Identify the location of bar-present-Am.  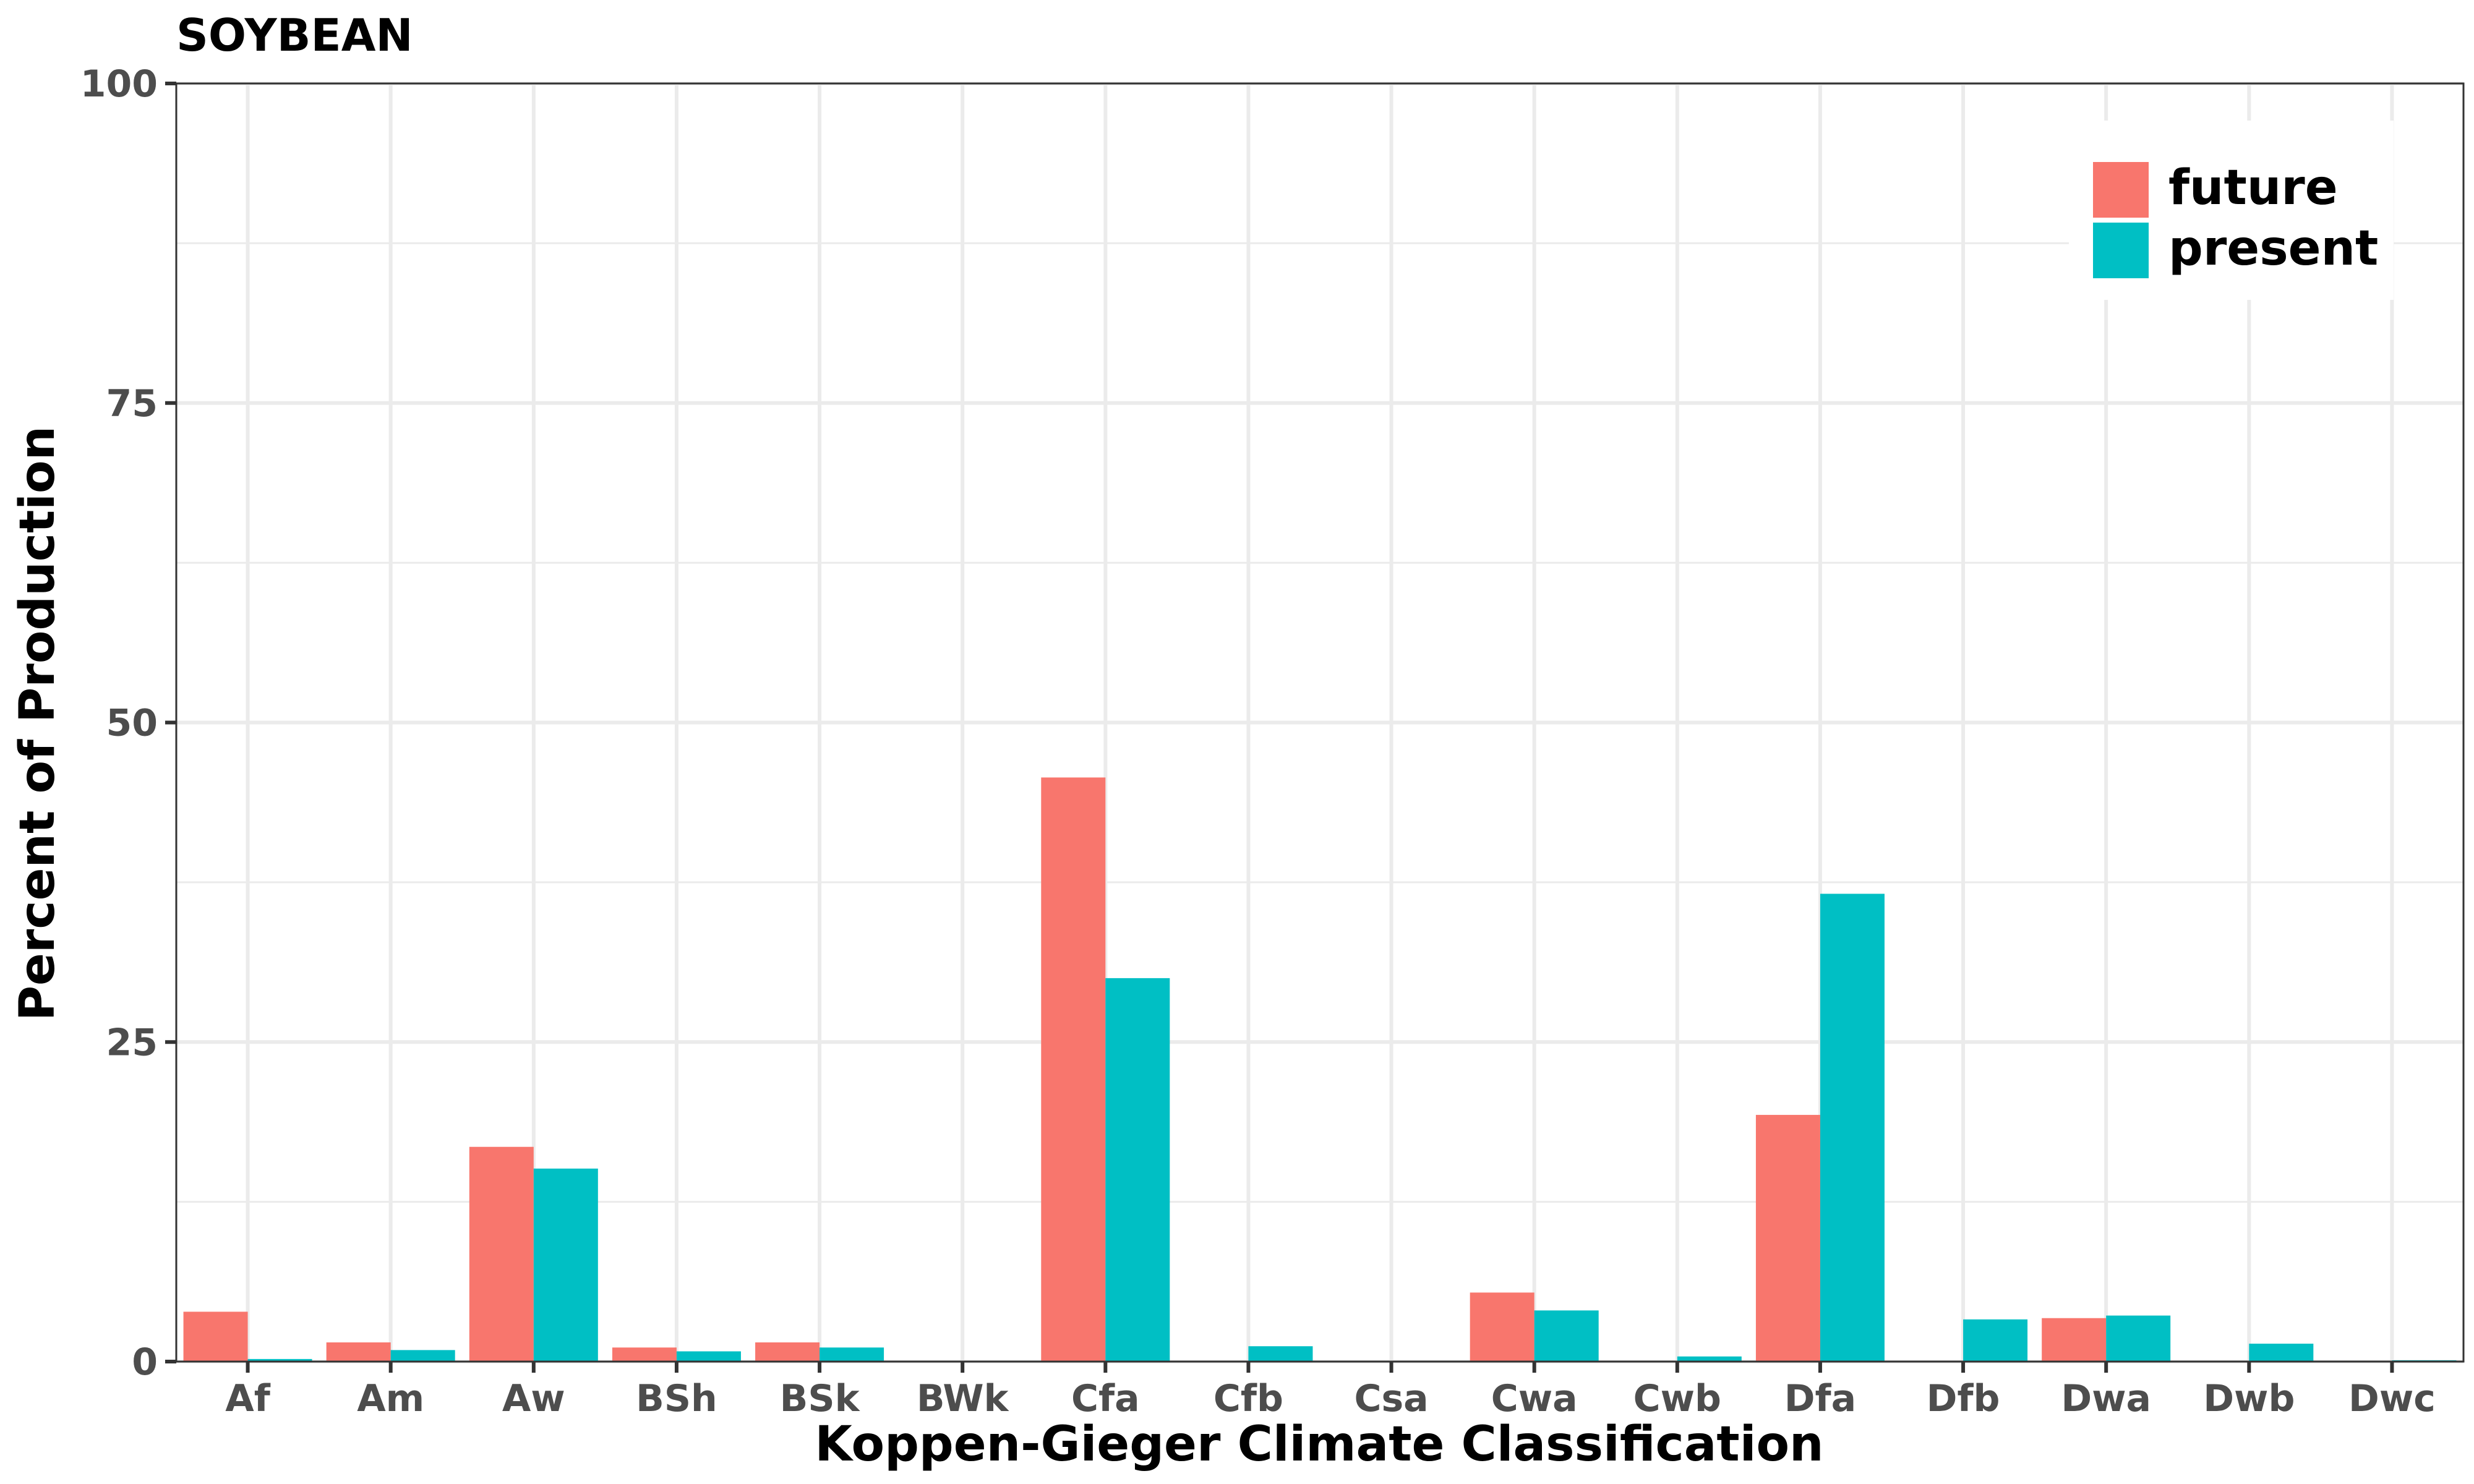
(422, 1356).